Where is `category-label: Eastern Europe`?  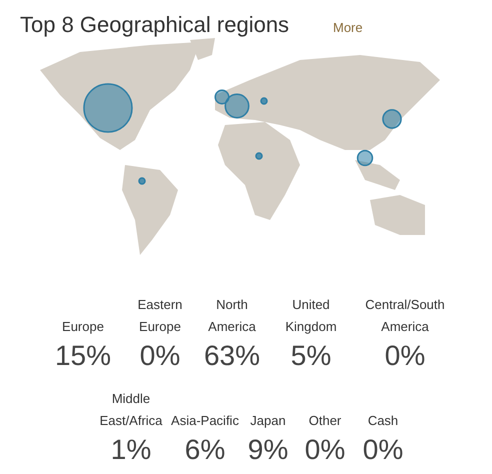
category-label: Eastern Europe is located at coordinates (160, 316).